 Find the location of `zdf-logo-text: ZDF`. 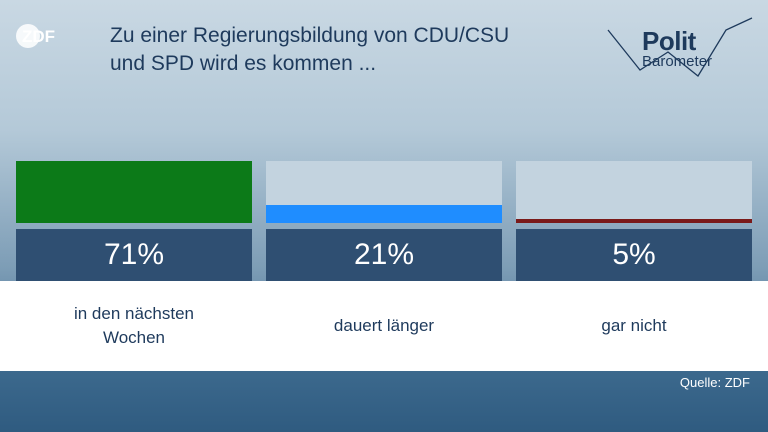

zdf-logo-text: ZDF is located at coordinates (38, 36).